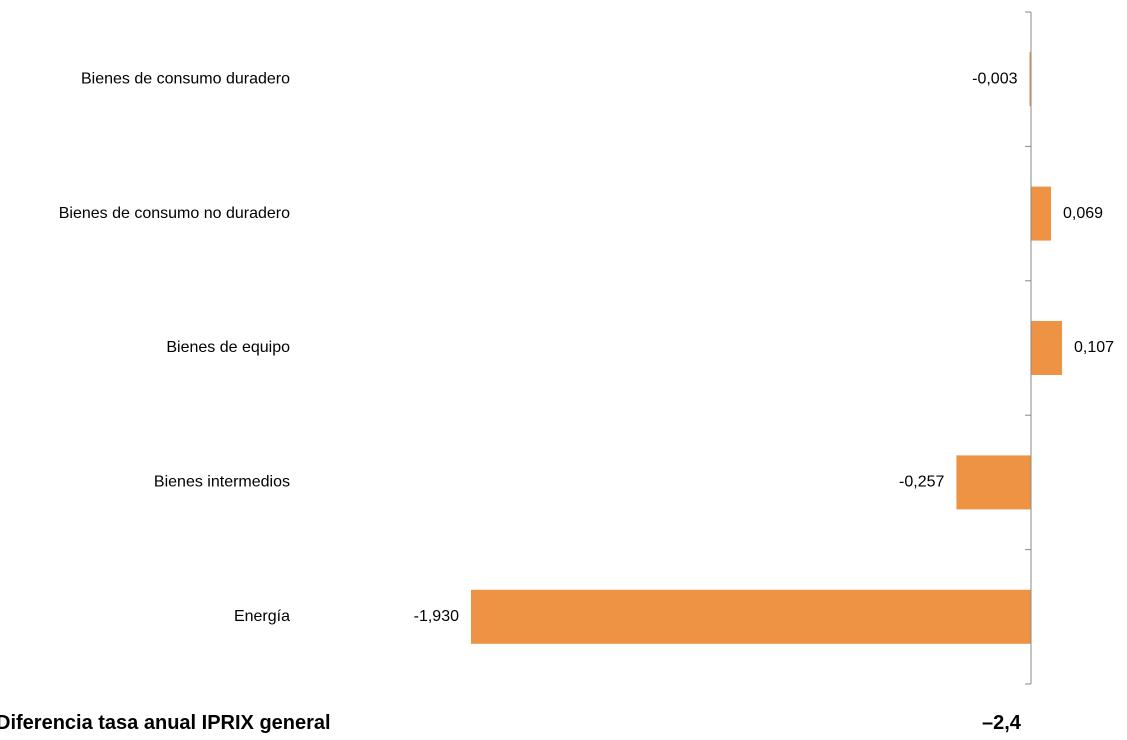  What do you see at coordinates (1028, 348) in the screenshot?
I see `axis-ticks` at bounding box center [1028, 348].